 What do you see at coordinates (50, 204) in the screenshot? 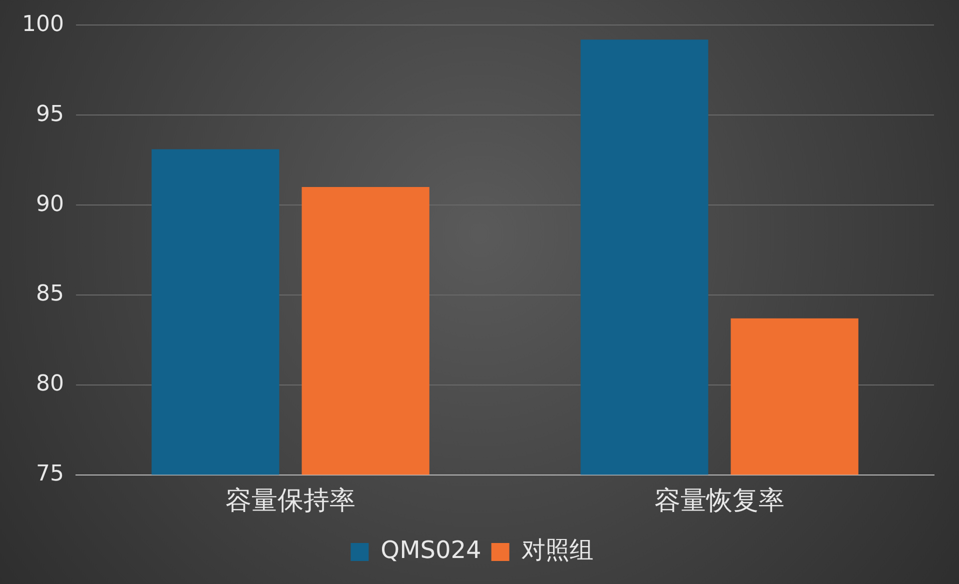
I see `y-tick-label: 90` at bounding box center [50, 204].